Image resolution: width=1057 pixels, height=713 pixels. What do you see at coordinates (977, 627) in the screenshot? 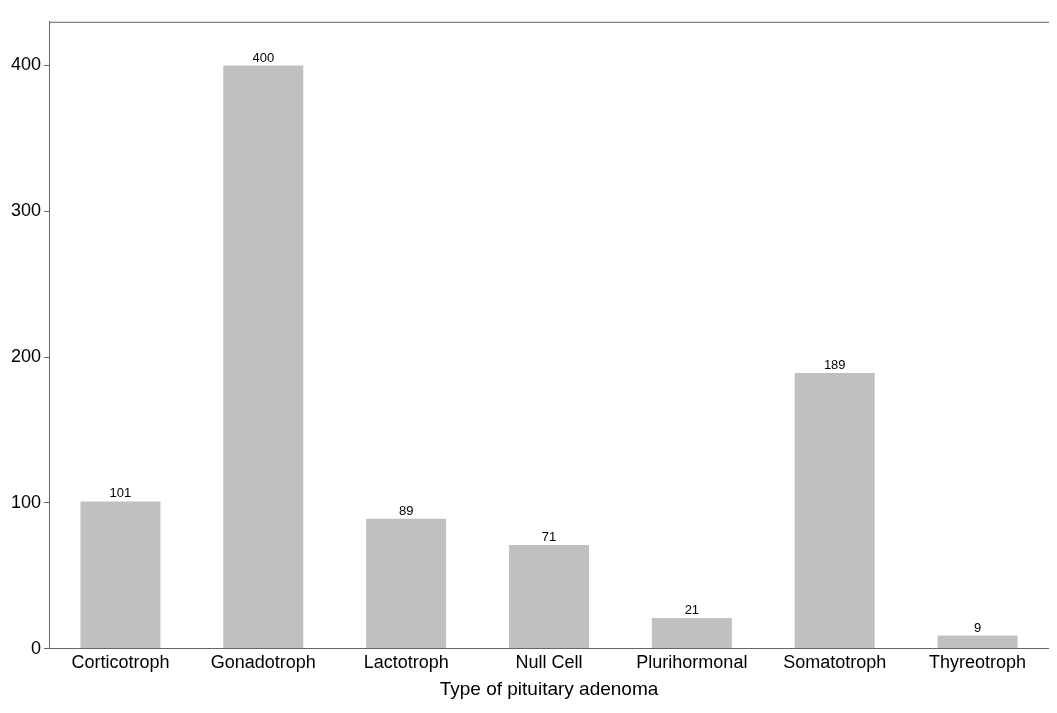
I see `data-label: 9` at bounding box center [977, 627].